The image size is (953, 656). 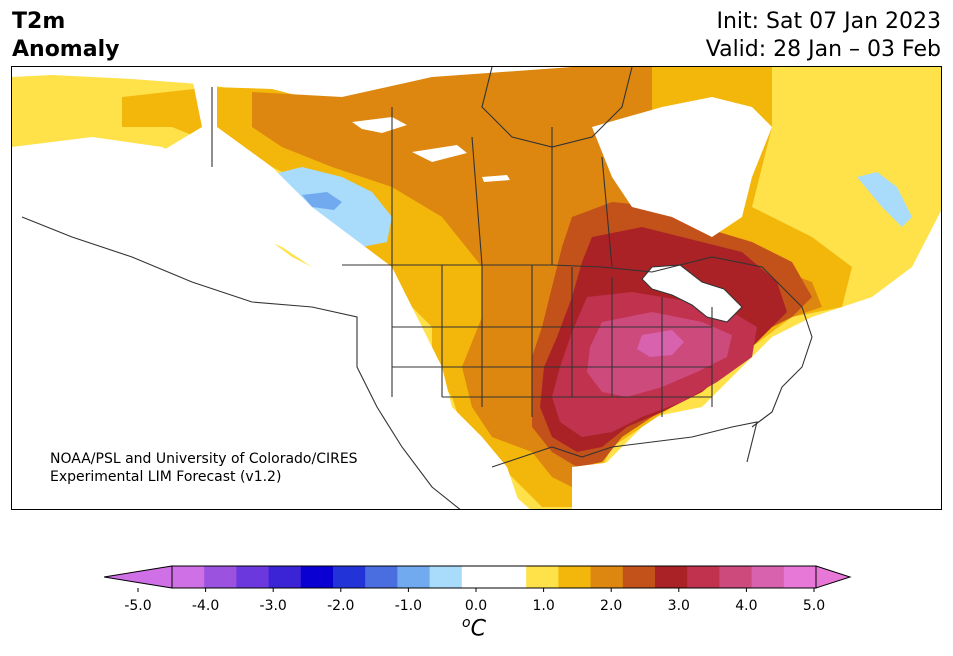 I want to click on colorbar, so click(x=478, y=578).